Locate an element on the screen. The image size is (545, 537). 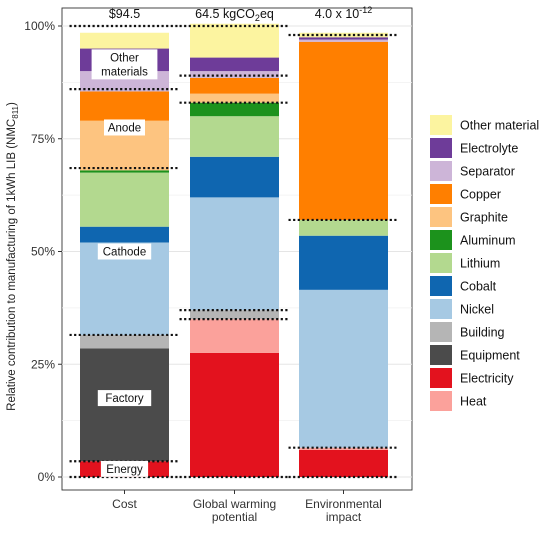
legend-label: Other material is located at coordinates (499, 126).